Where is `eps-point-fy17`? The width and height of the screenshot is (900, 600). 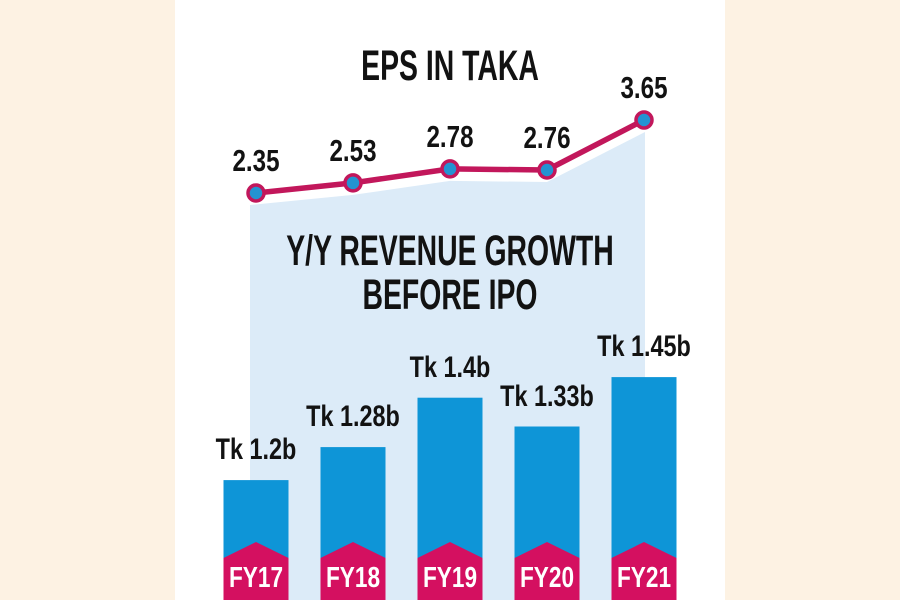 eps-point-fy17 is located at coordinates (256, 193).